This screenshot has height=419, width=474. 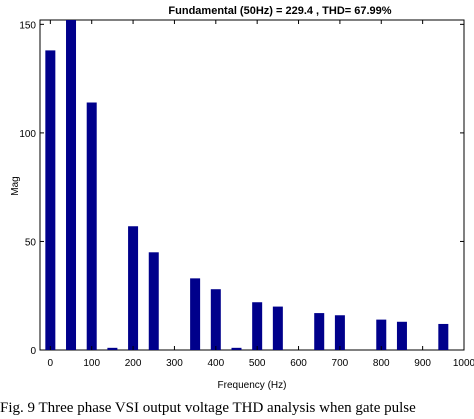 I want to click on x-tick-label-5: 500, so click(x=257, y=363).